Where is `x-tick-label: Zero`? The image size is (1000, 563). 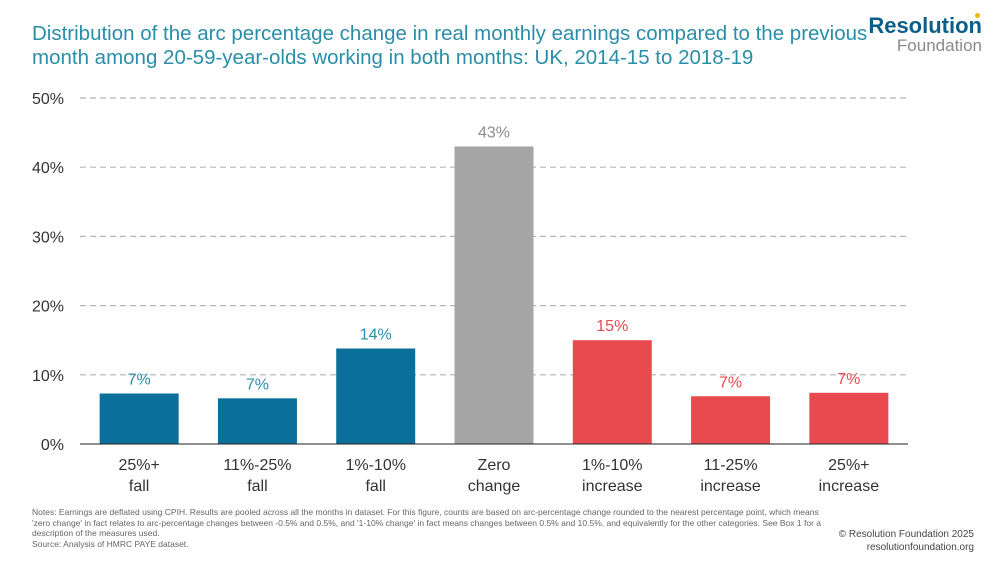 x-tick-label: Zero is located at coordinates (494, 465).